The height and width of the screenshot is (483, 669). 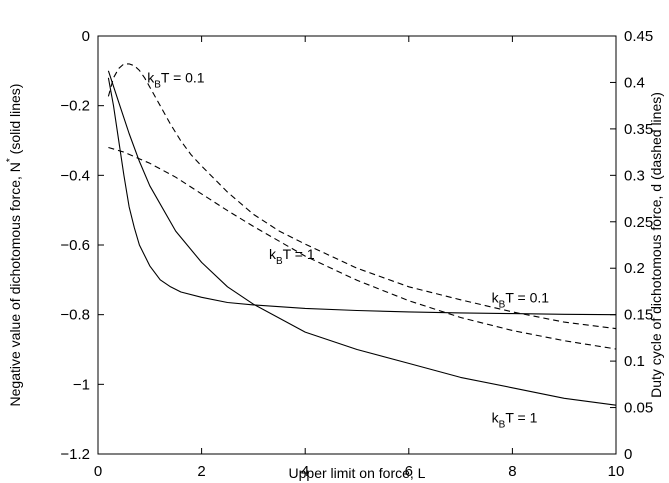 I want to click on y-right-tick-label: 0.35, so click(x=638, y=129).